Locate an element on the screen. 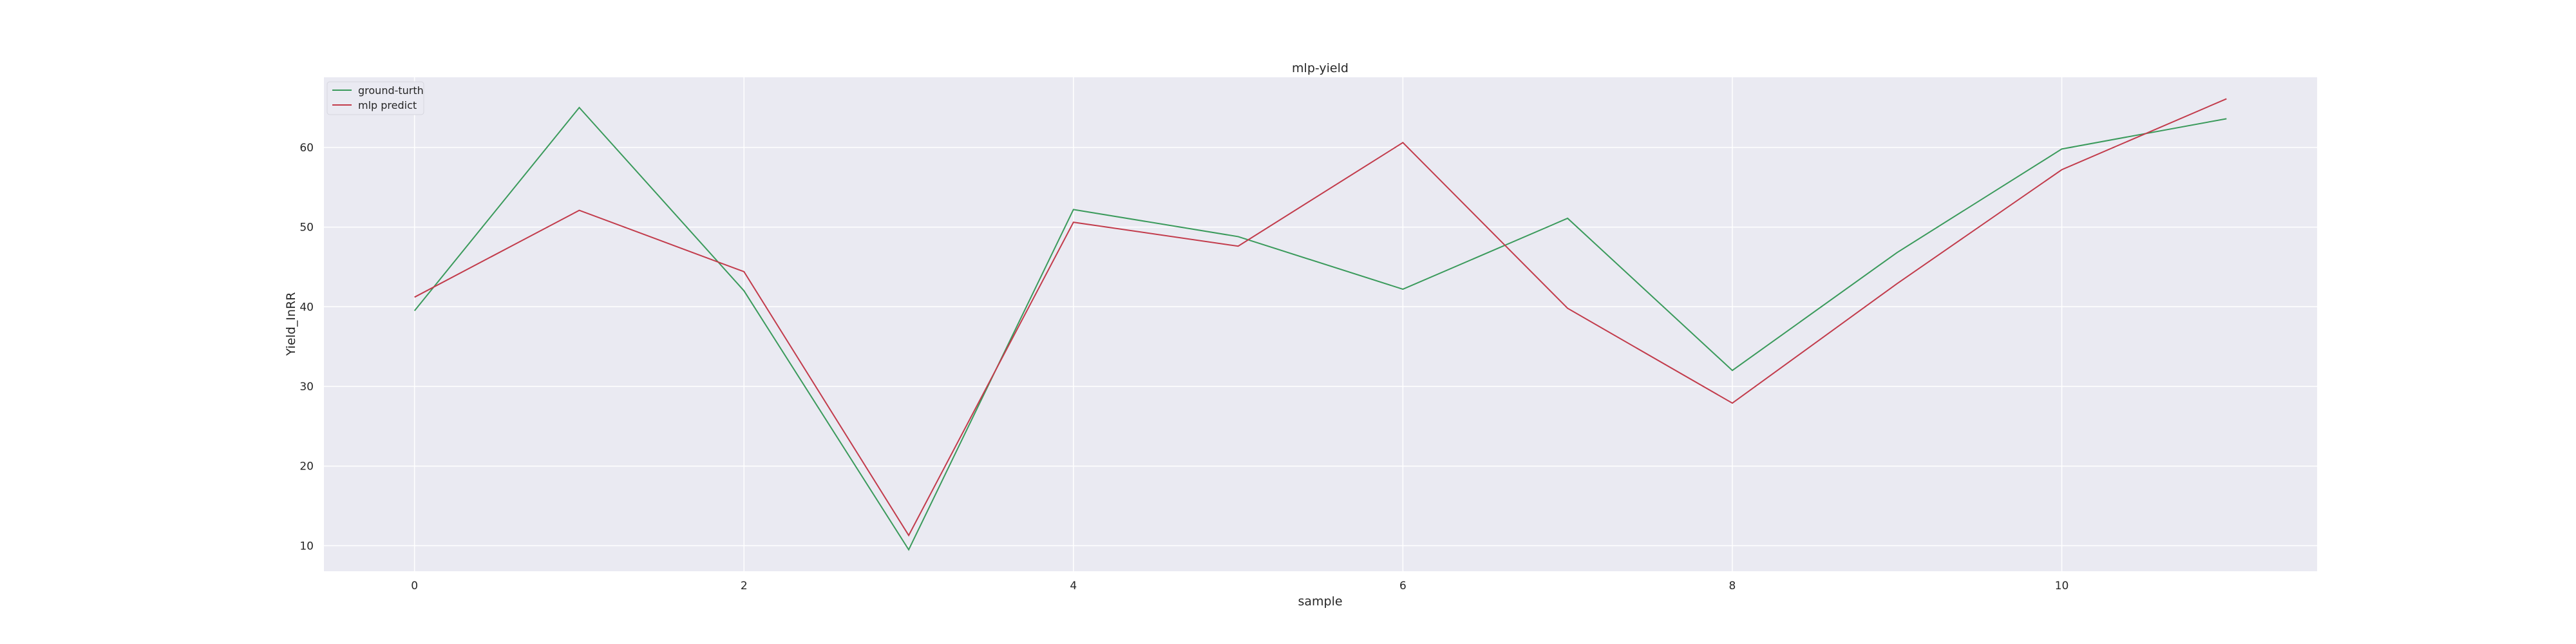 The width and height of the screenshot is (2576, 644). y-tick-label: 10 is located at coordinates (306, 546).